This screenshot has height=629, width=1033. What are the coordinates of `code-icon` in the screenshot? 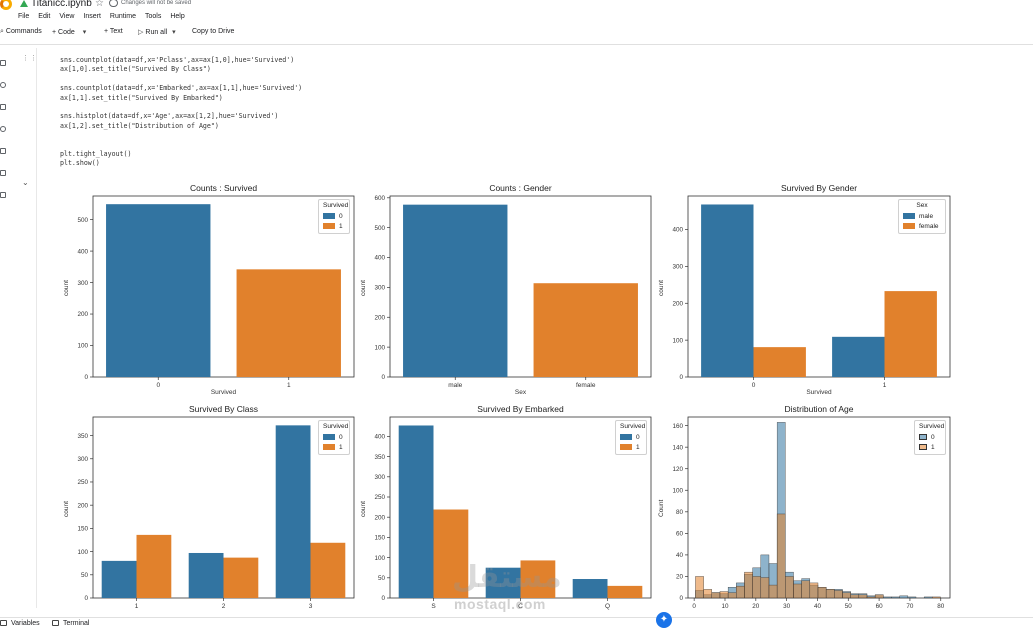 It's located at (3, 107).